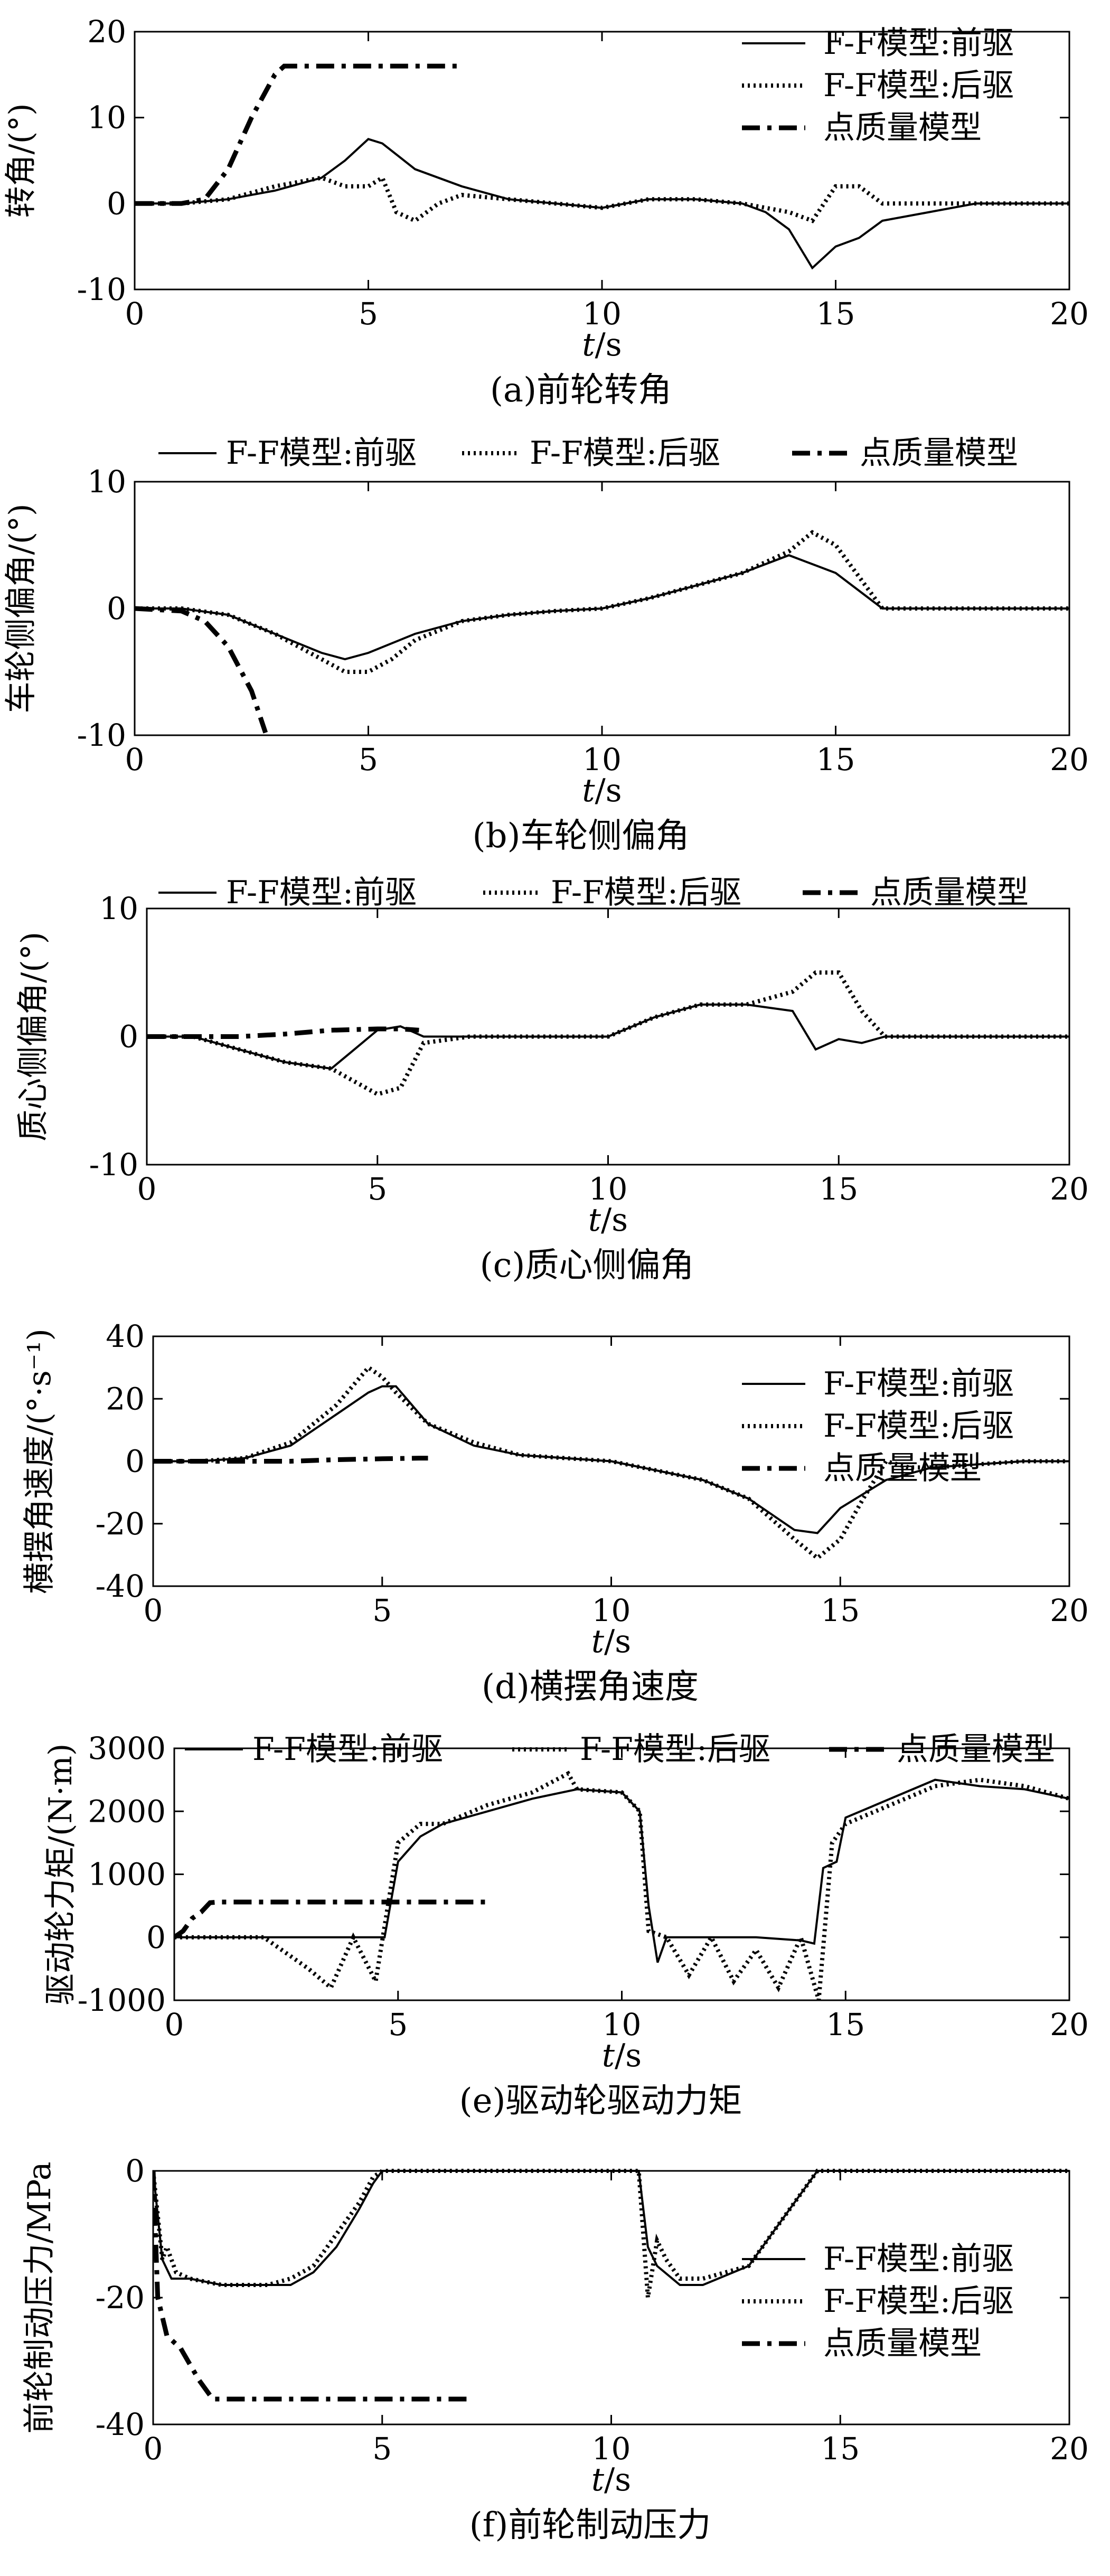  Describe the element at coordinates (590, 1687) in the screenshot. I see `panel-caption: (d)横摆角速度` at that location.